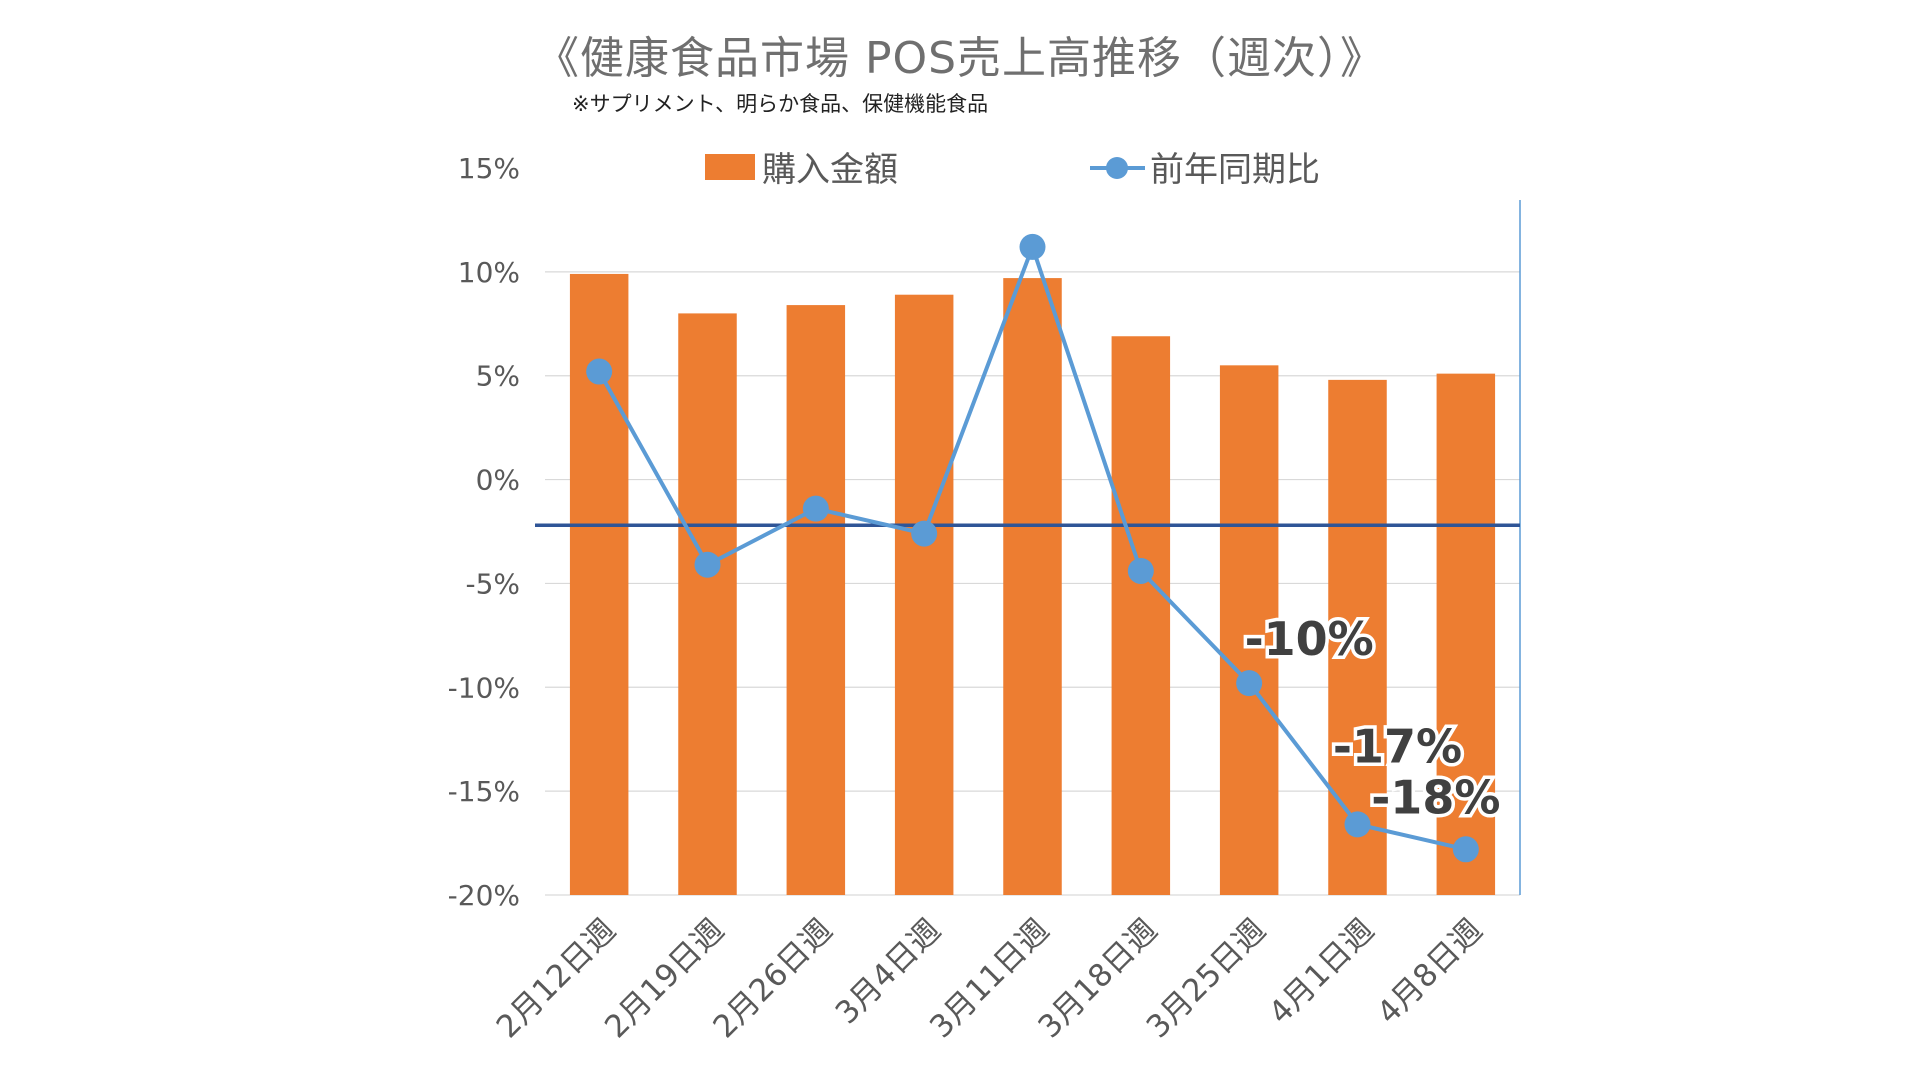  What do you see at coordinates (489, 168) in the screenshot?
I see `y-tick-label: 15%` at bounding box center [489, 168].